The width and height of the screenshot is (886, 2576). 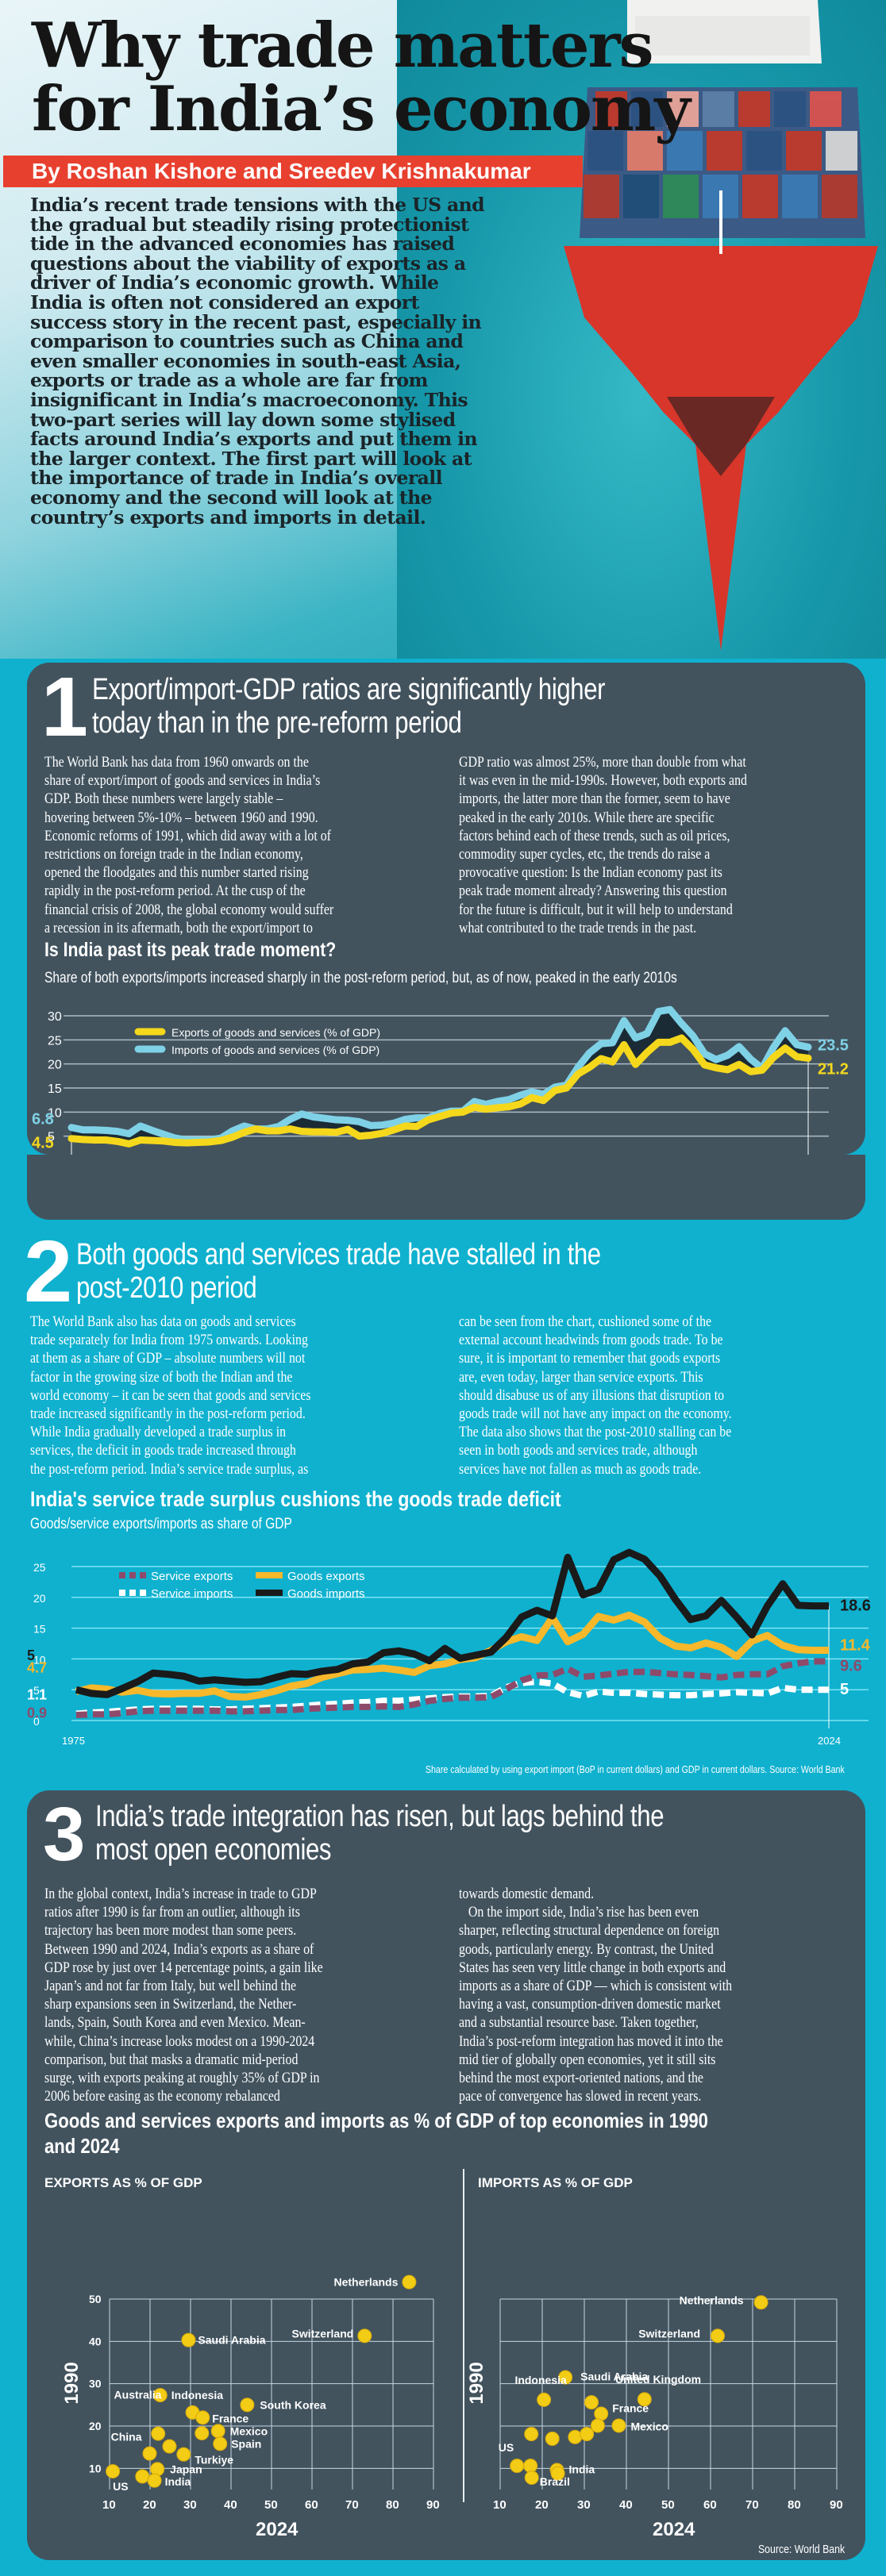 What do you see at coordinates (82, 2146) in the screenshot?
I see `chart-3-title-line-2: and 2024` at bounding box center [82, 2146].